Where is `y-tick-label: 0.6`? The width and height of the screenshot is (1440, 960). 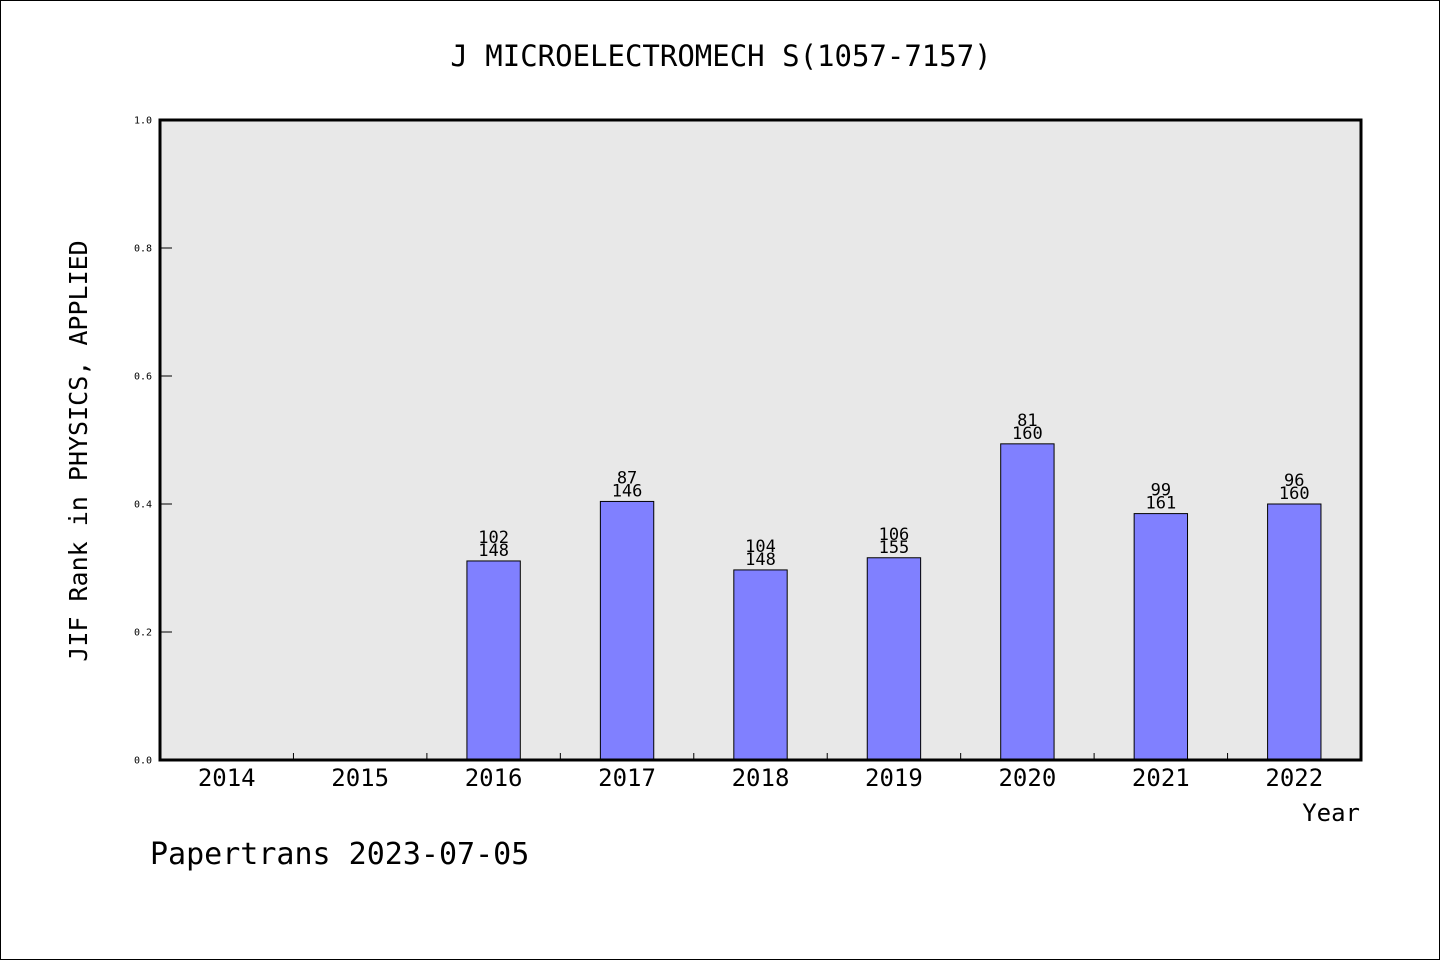
y-tick-label: 0.6 is located at coordinates (143, 377).